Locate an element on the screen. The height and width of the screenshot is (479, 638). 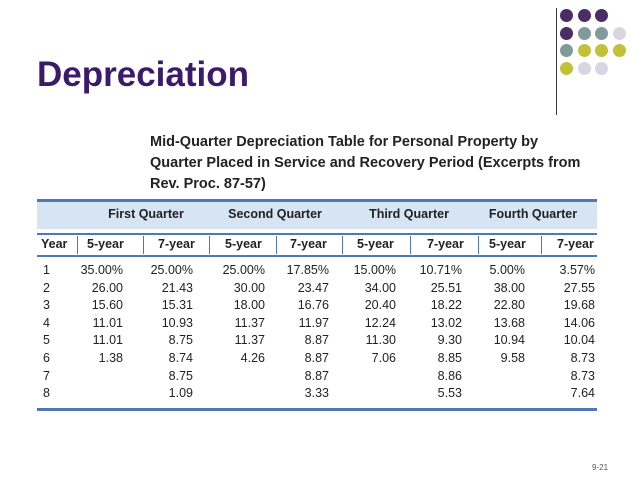
year-cell: 5 is located at coordinates (46, 340).